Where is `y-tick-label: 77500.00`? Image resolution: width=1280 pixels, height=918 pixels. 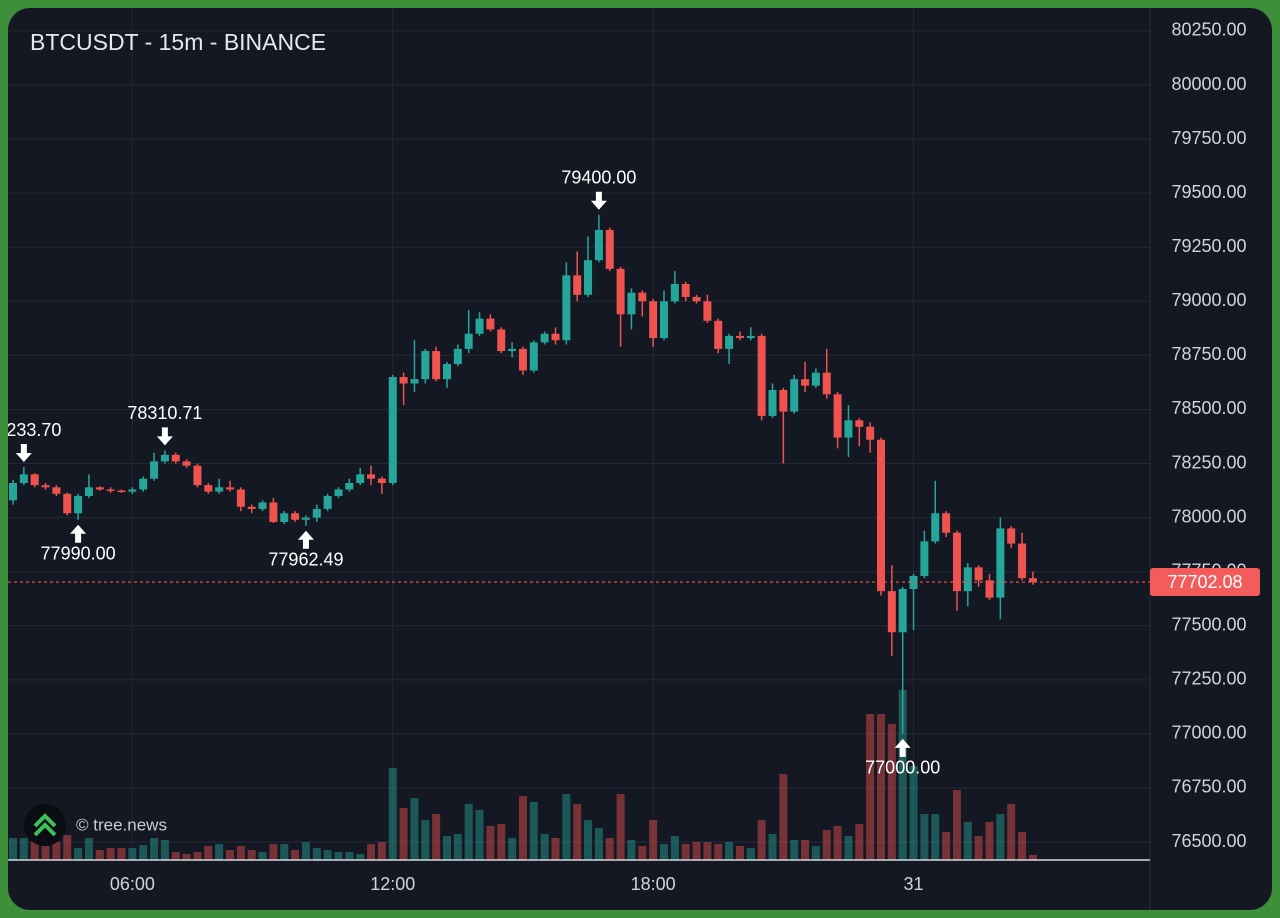
y-tick-label: 77500.00 is located at coordinates (1208, 624).